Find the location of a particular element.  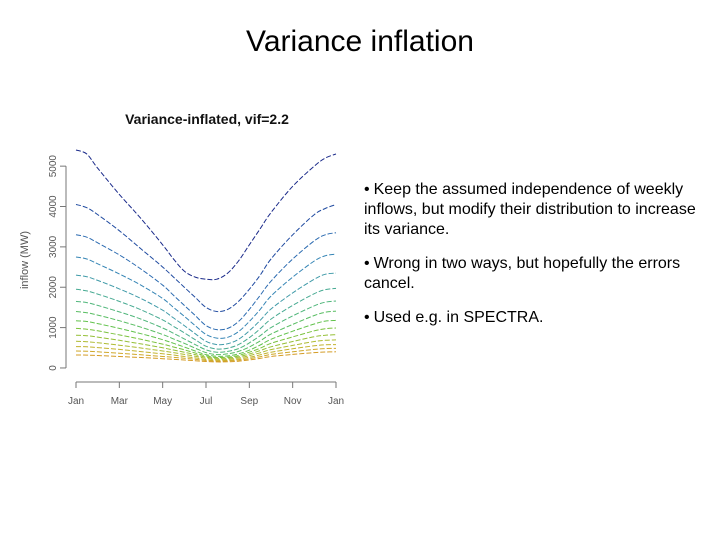

y-axis-label: inflow (MW) is located at coordinates (25, 260).